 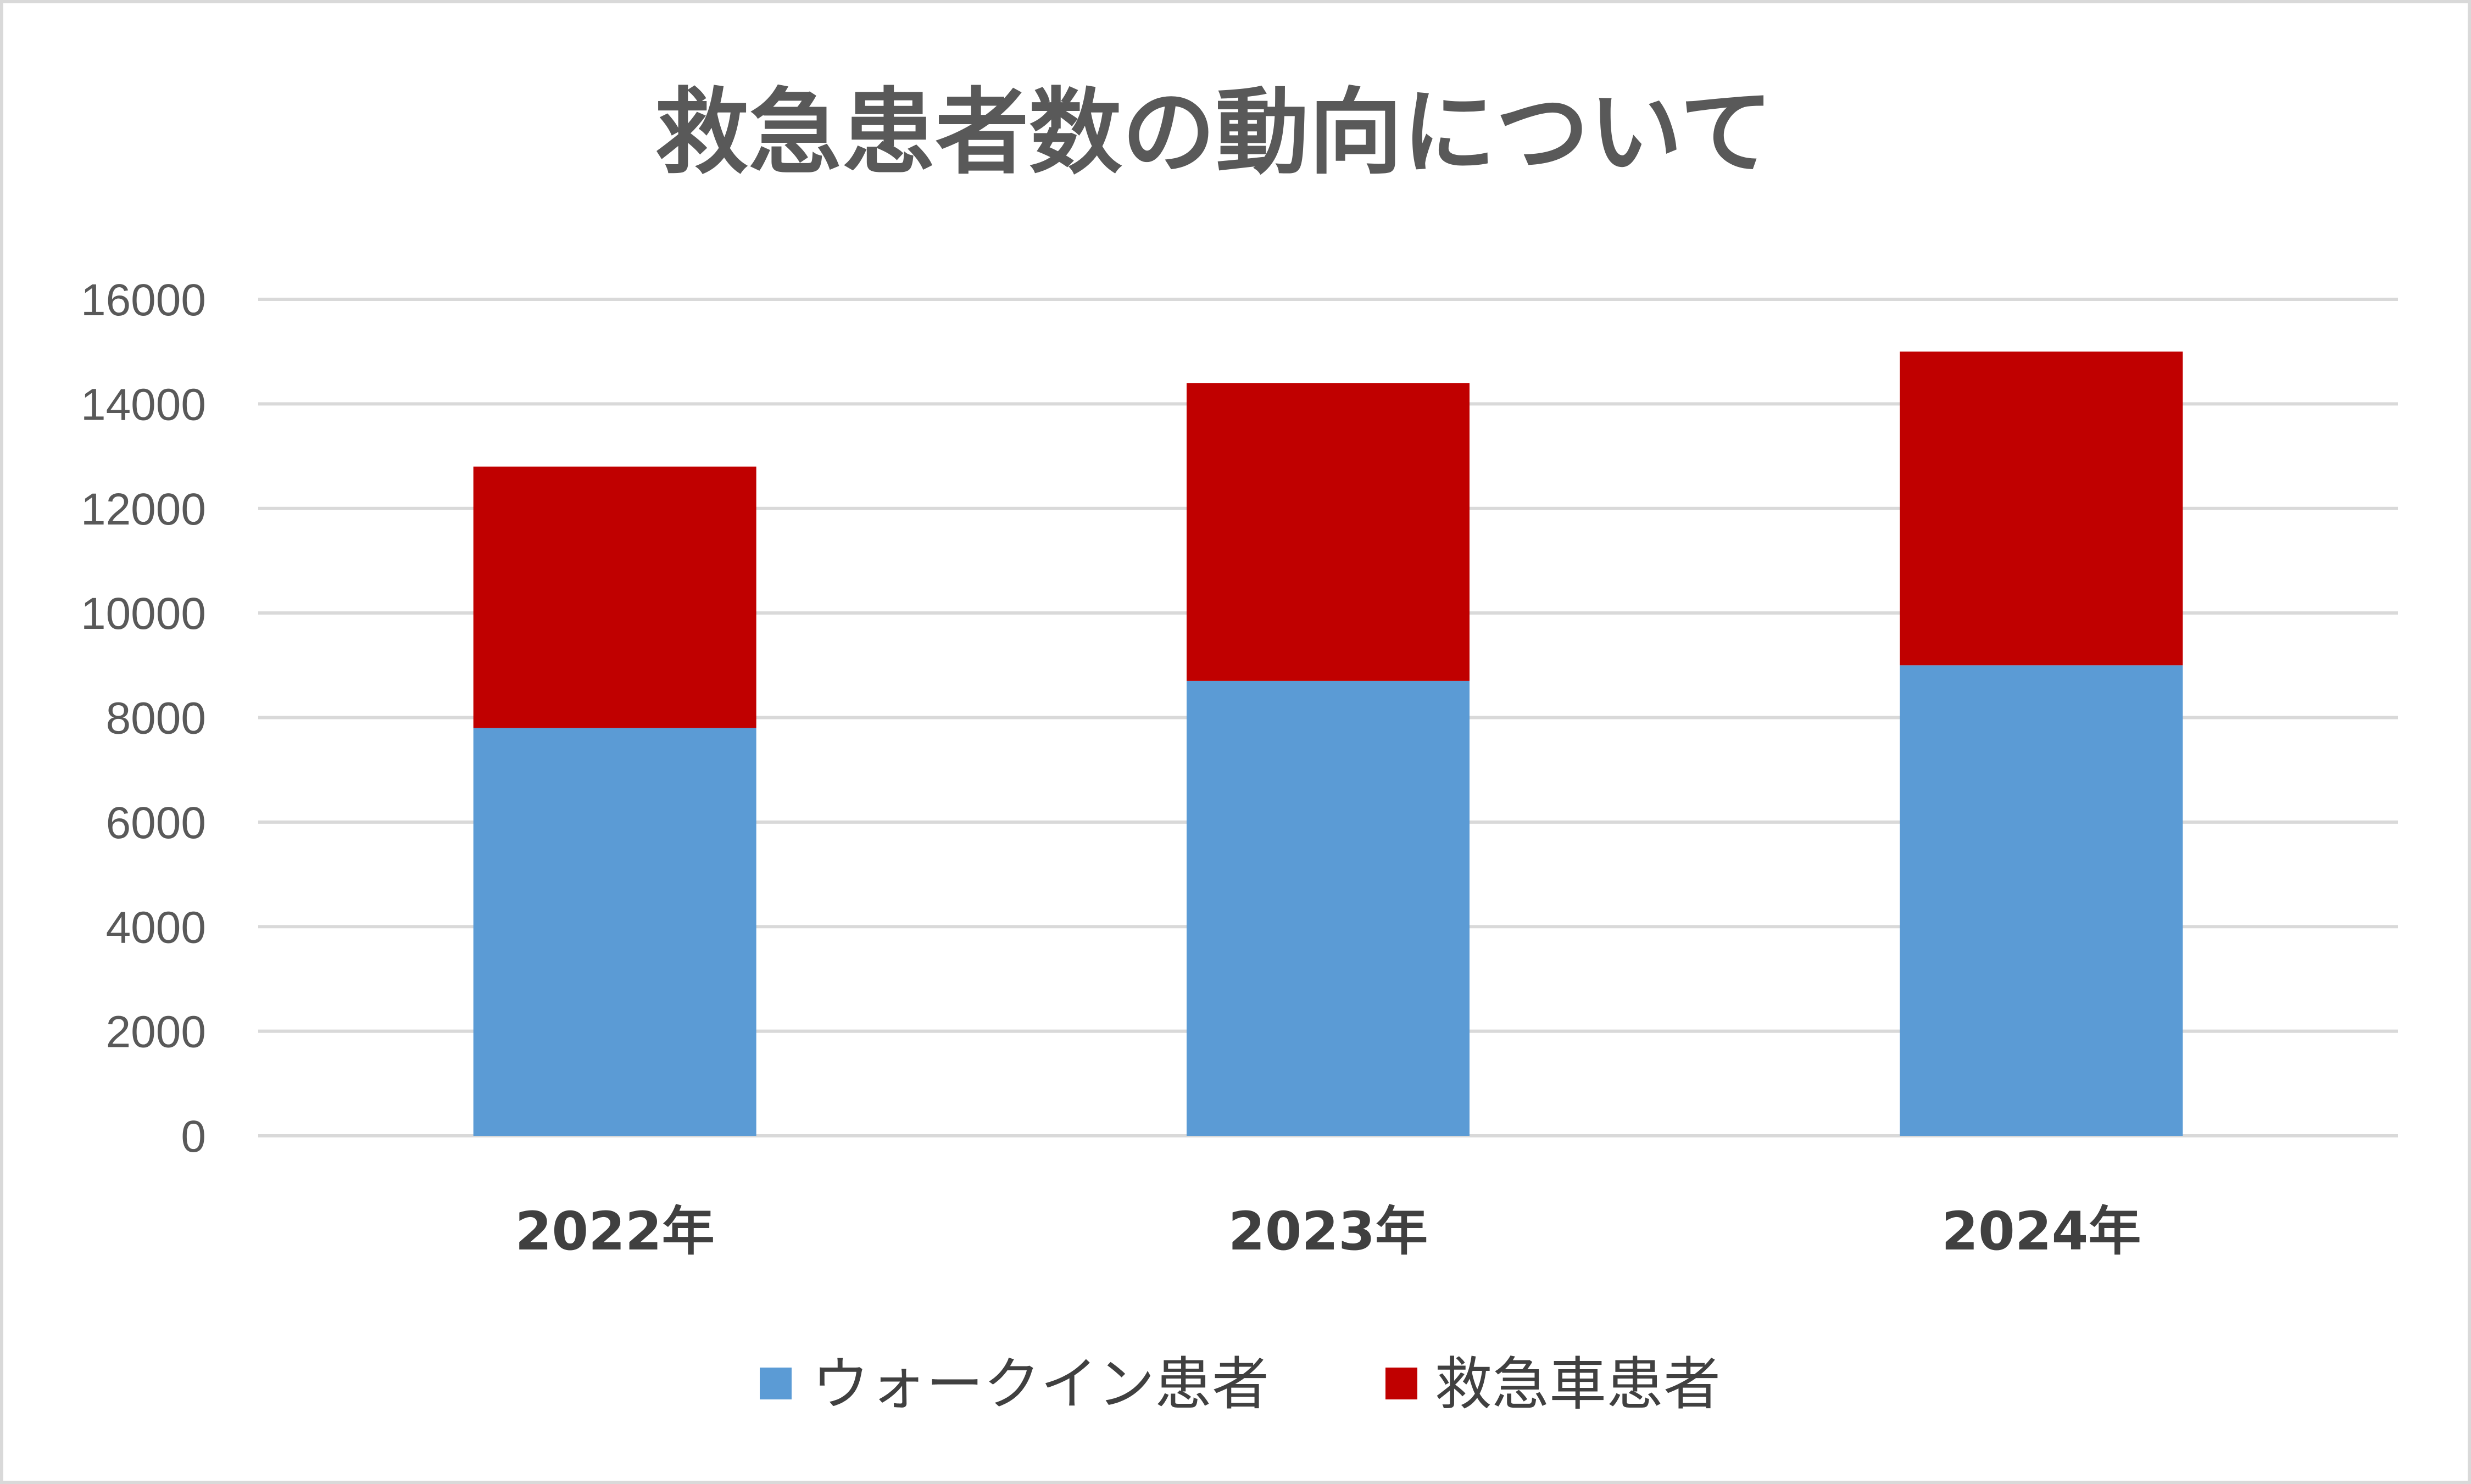 What do you see at coordinates (193, 1137) in the screenshot?
I see `y-tick-label: 0` at bounding box center [193, 1137].